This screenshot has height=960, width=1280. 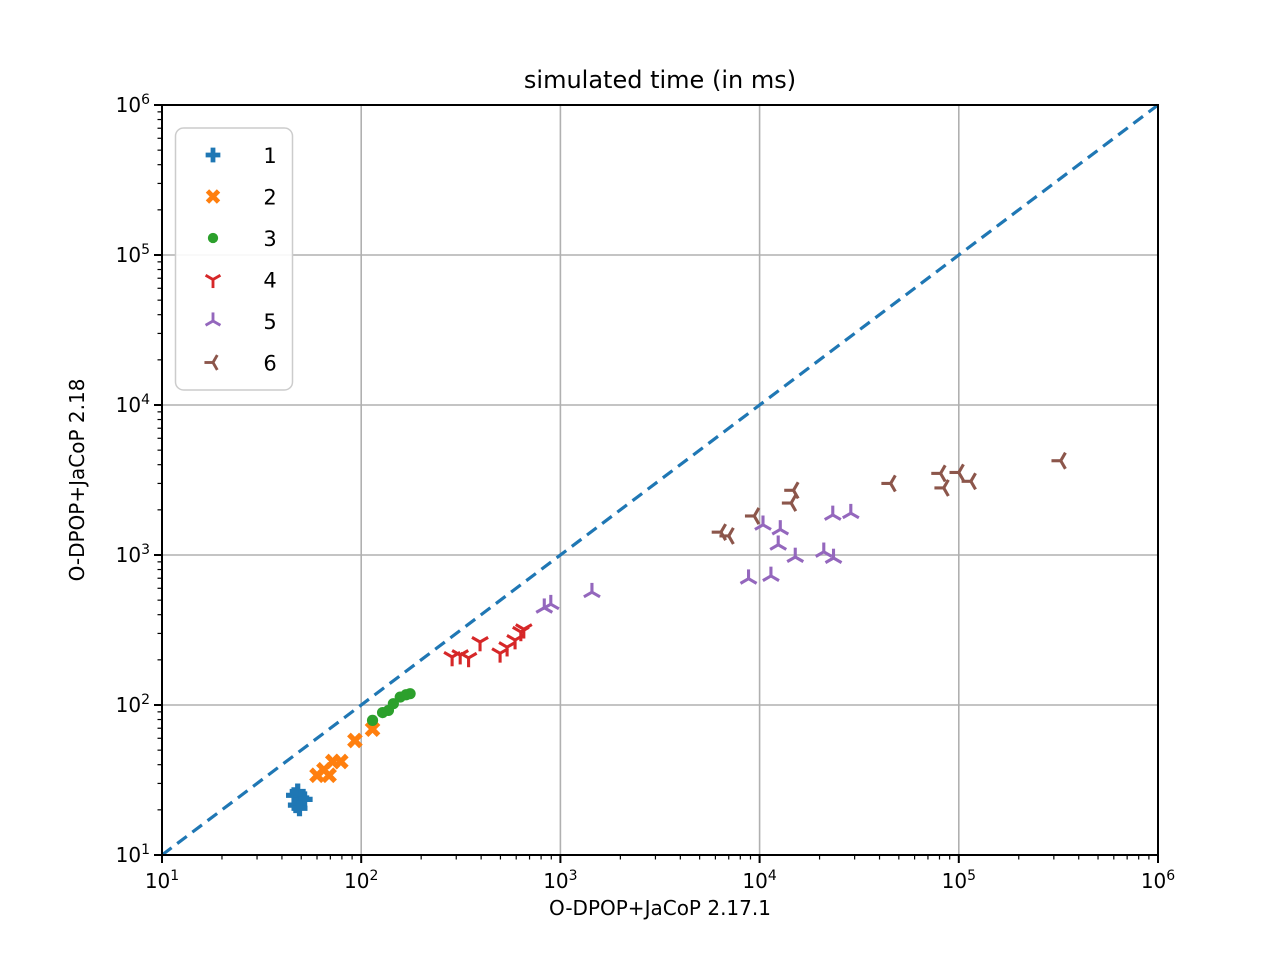 What do you see at coordinates (560, 880) in the screenshot?
I see `x-axis-tick-label: 103` at bounding box center [560, 880].